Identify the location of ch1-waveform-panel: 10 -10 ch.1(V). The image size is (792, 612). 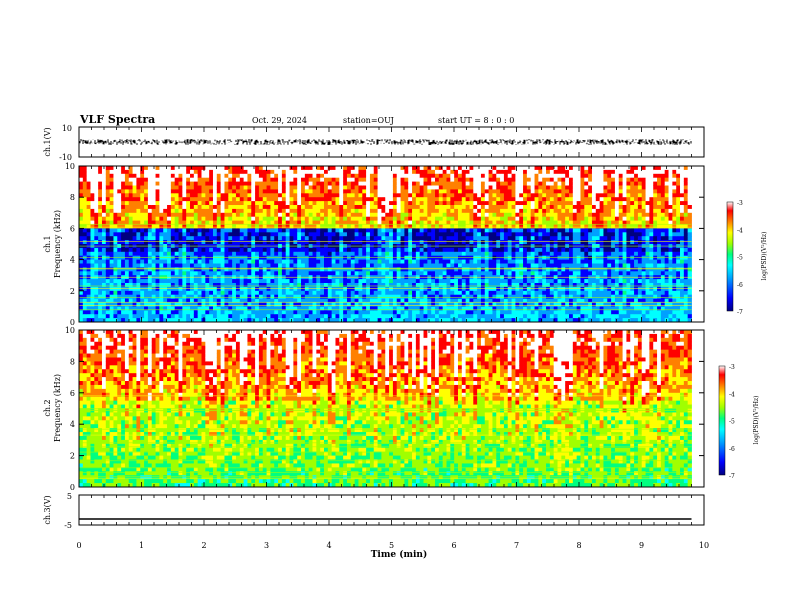
(374, 143).